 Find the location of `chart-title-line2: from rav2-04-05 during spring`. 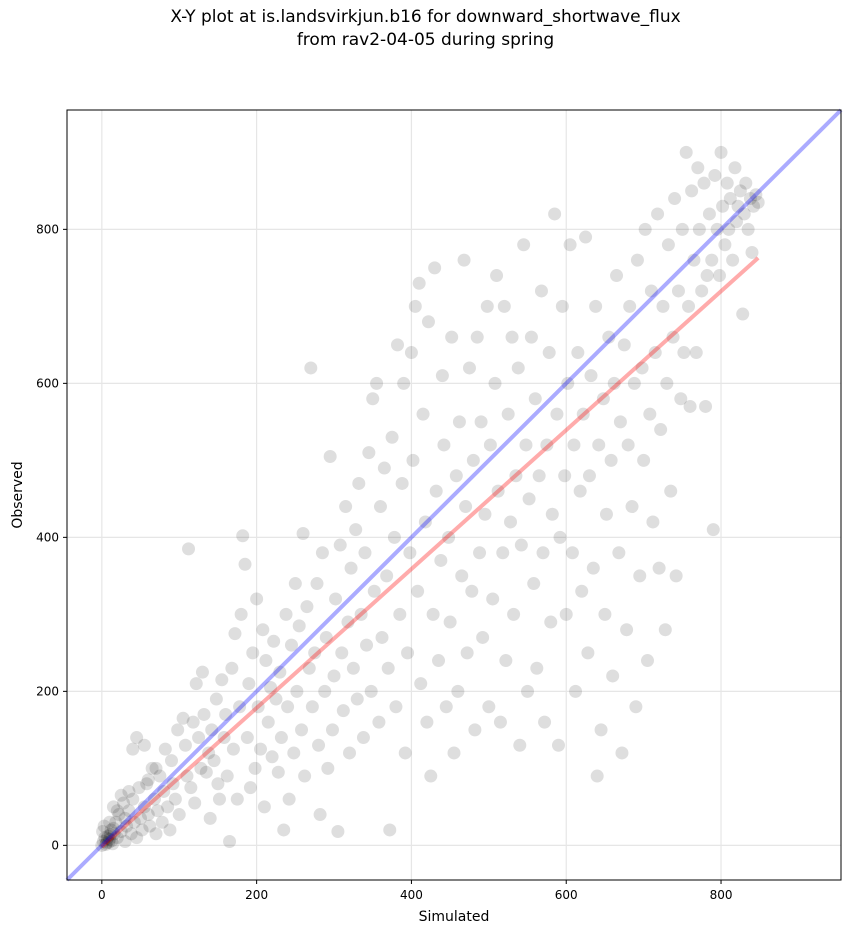

chart-title-line2: from rav2-04-05 during spring is located at coordinates (425, 40).